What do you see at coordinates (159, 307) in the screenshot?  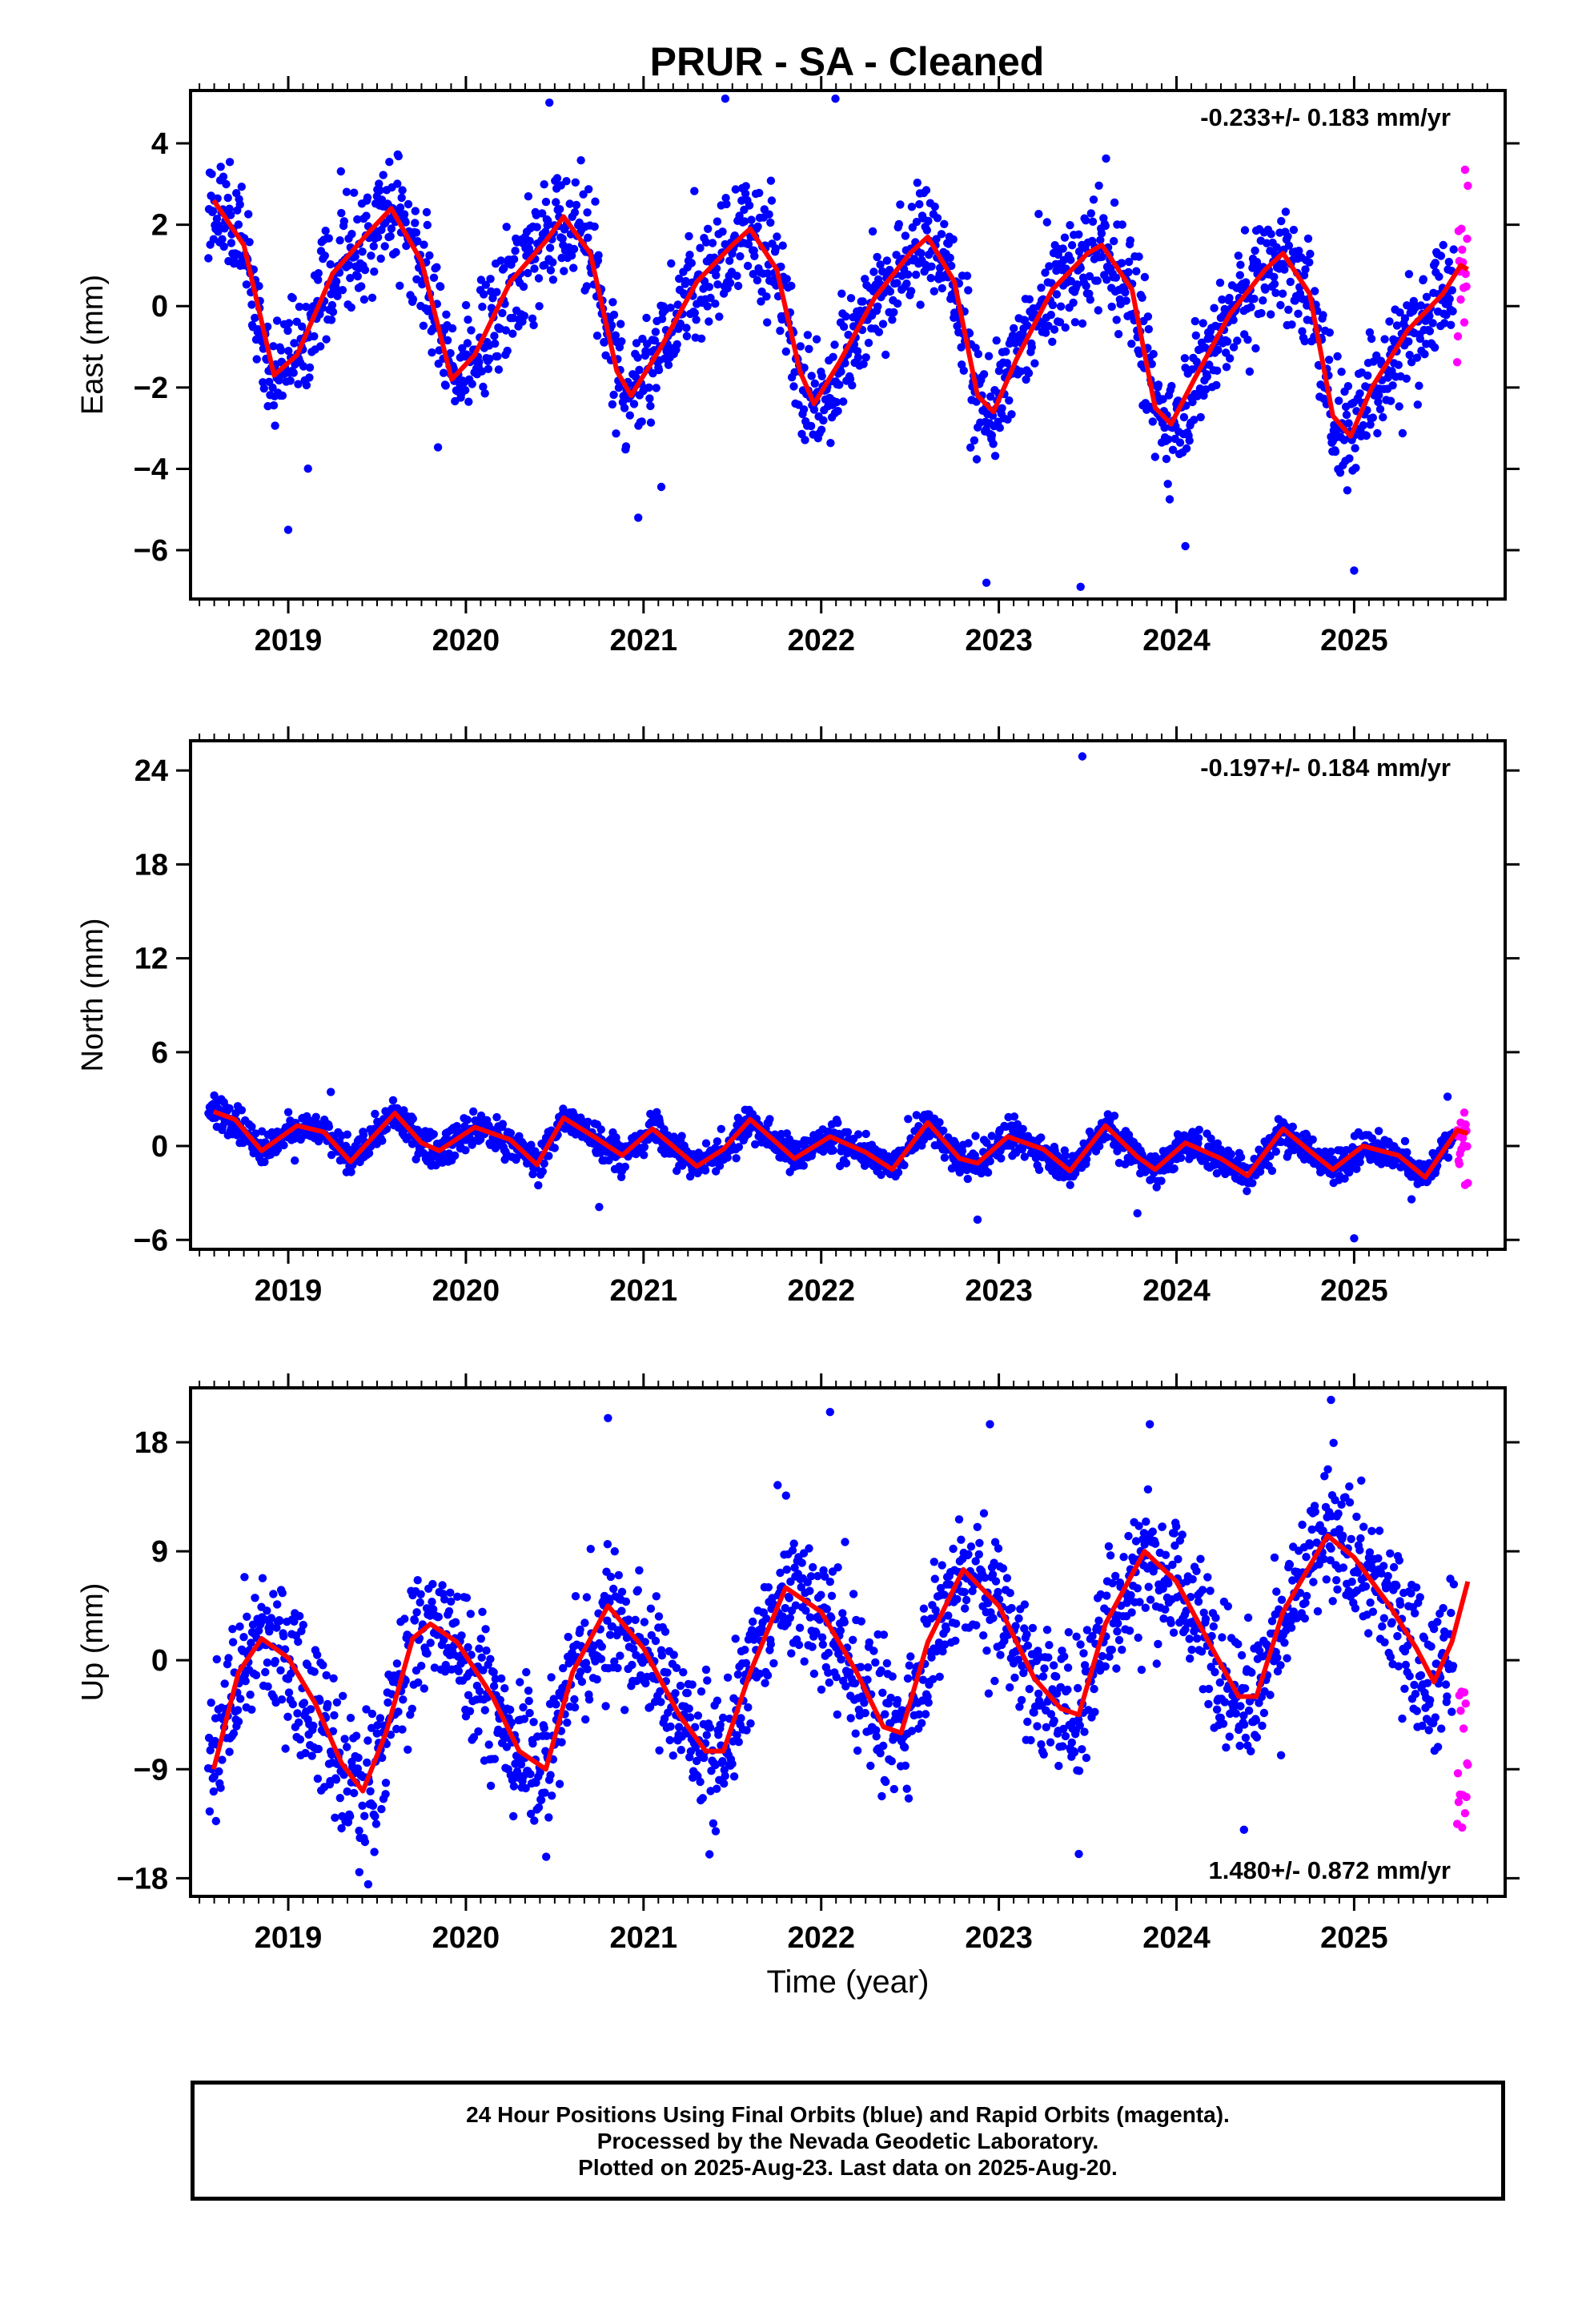 I see `y-tick-label: 0` at bounding box center [159, 307].